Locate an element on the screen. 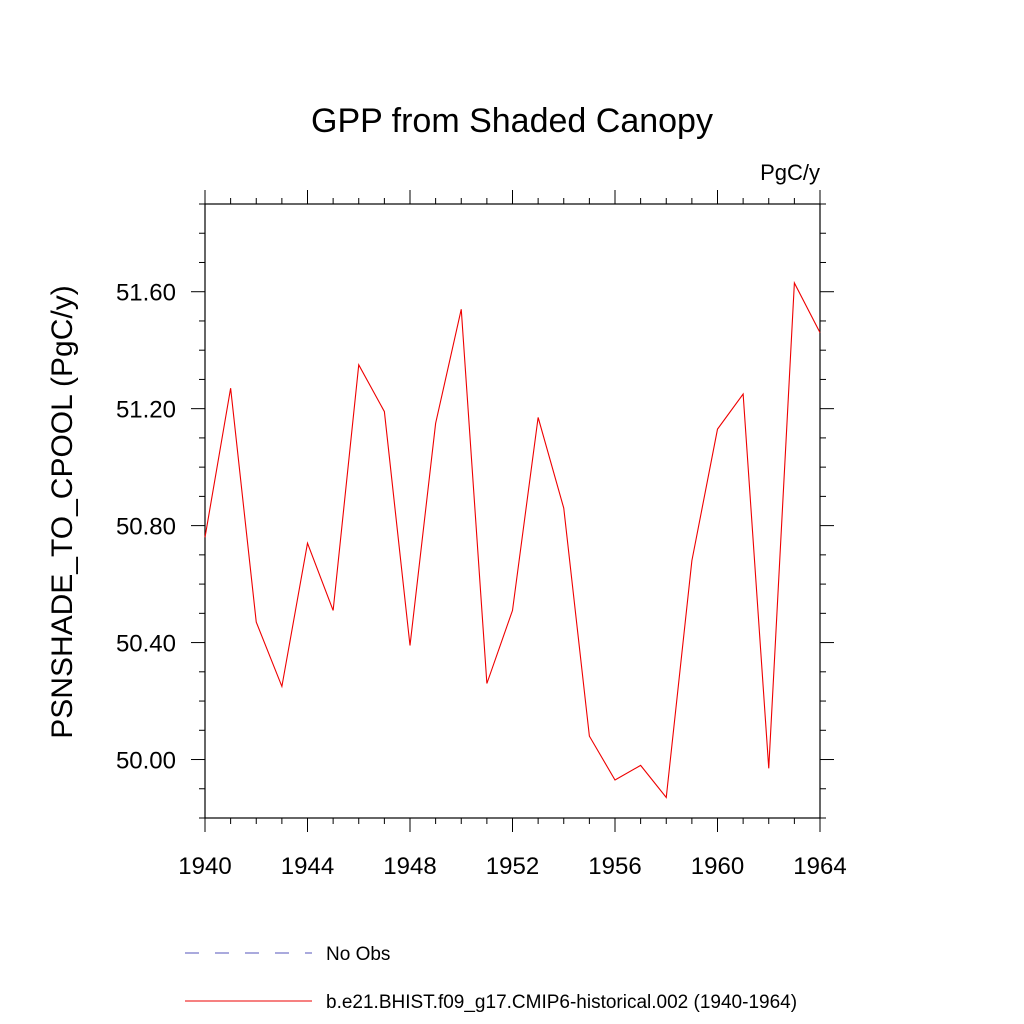 Image resolution: width=1024 pixels, height=1024 pixels. x-tick-label: 1956 is located at coordinates (614, 866).